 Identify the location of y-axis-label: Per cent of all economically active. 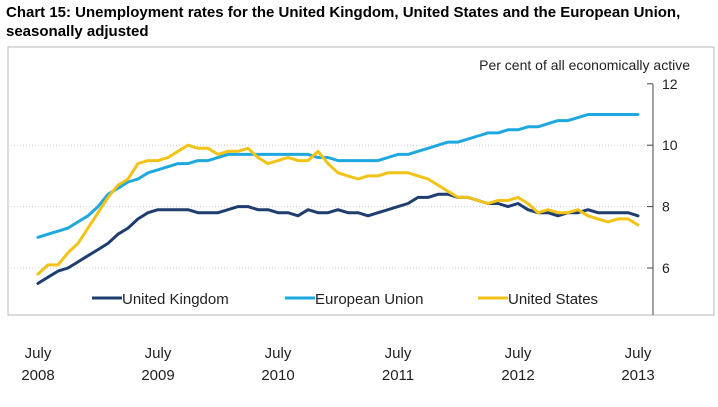
(584, 65).